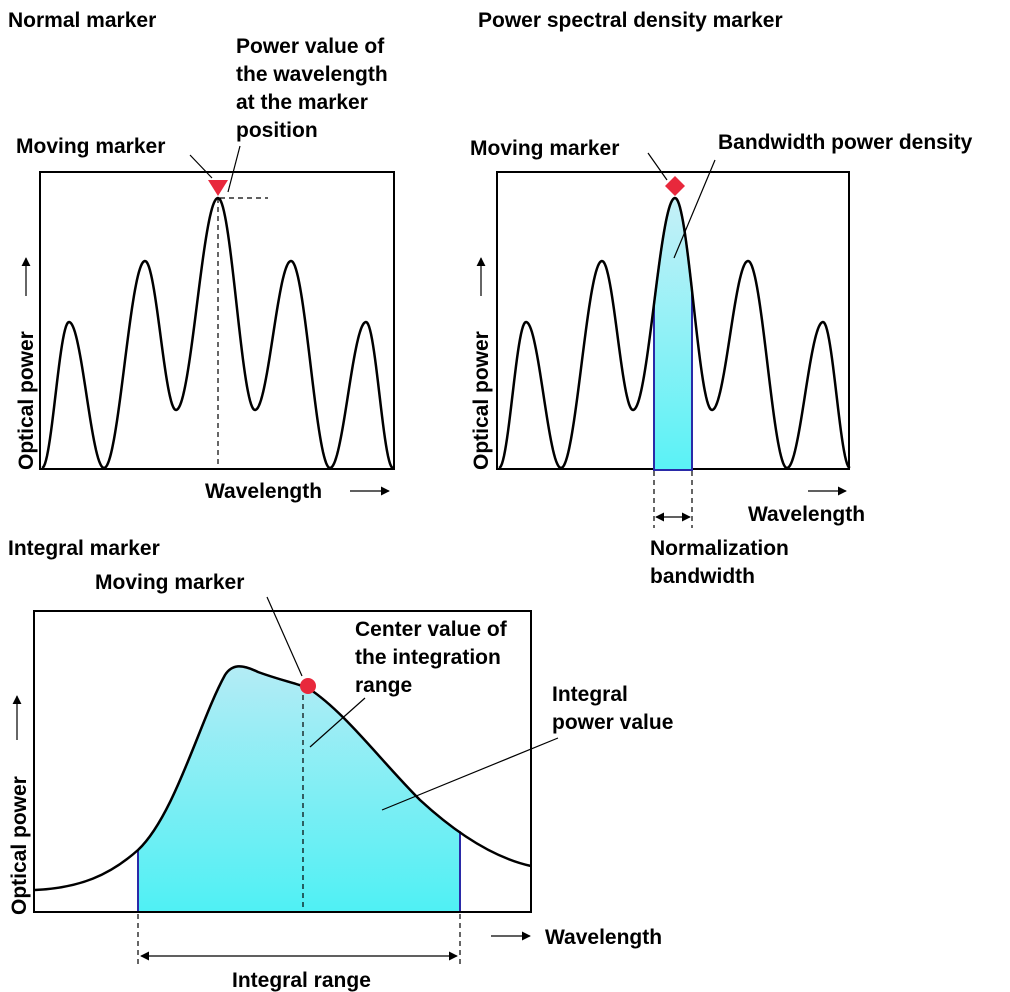 The image size is (1010, 992). I want to click on bandwidth-density-leader-line, so click(694, 209).